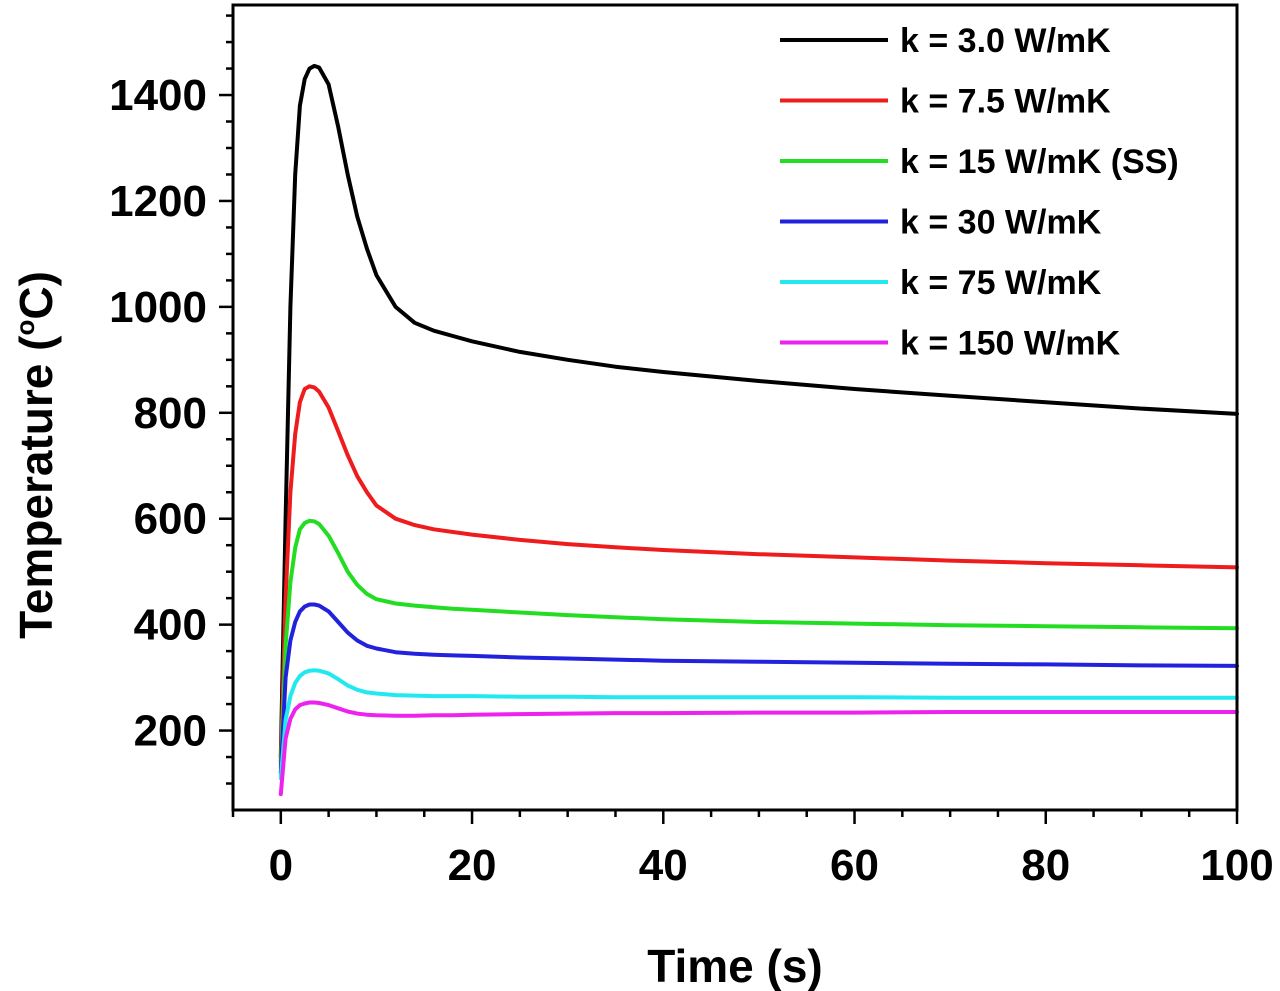 Image resolution: width=1280 pixels, height=991 pixels. I want to click on y-axis-title-degree: o, so click(25, 328).